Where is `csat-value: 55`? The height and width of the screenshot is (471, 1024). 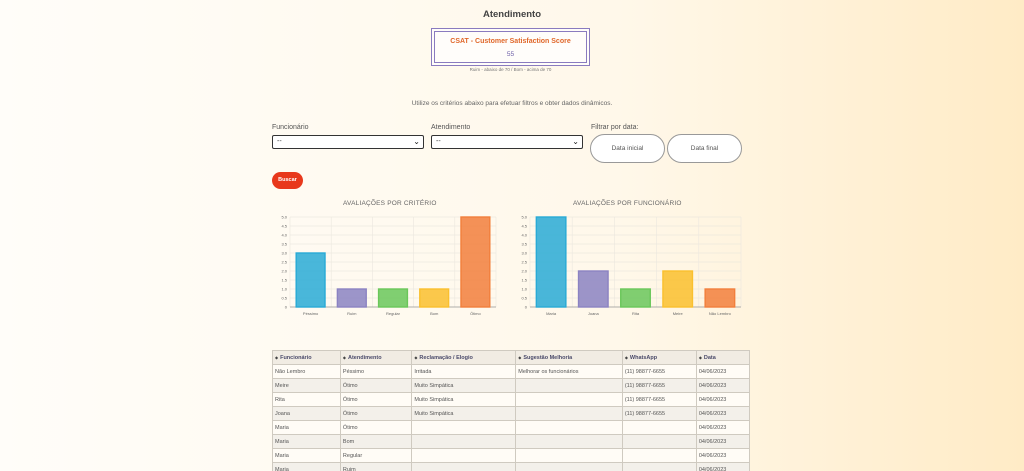 csat-value: 55 is located at coordinates (510, 54).